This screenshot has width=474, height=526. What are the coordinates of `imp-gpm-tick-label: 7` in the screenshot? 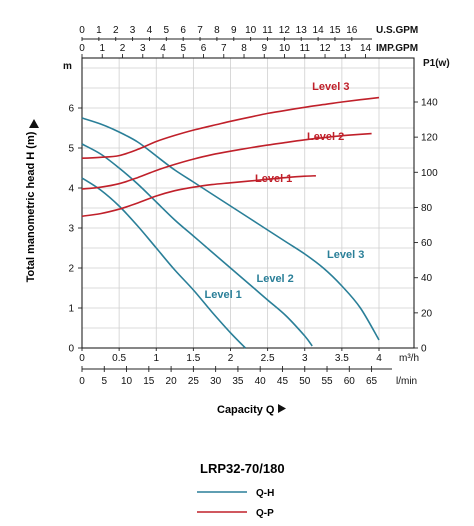 It's located at (224, 48).